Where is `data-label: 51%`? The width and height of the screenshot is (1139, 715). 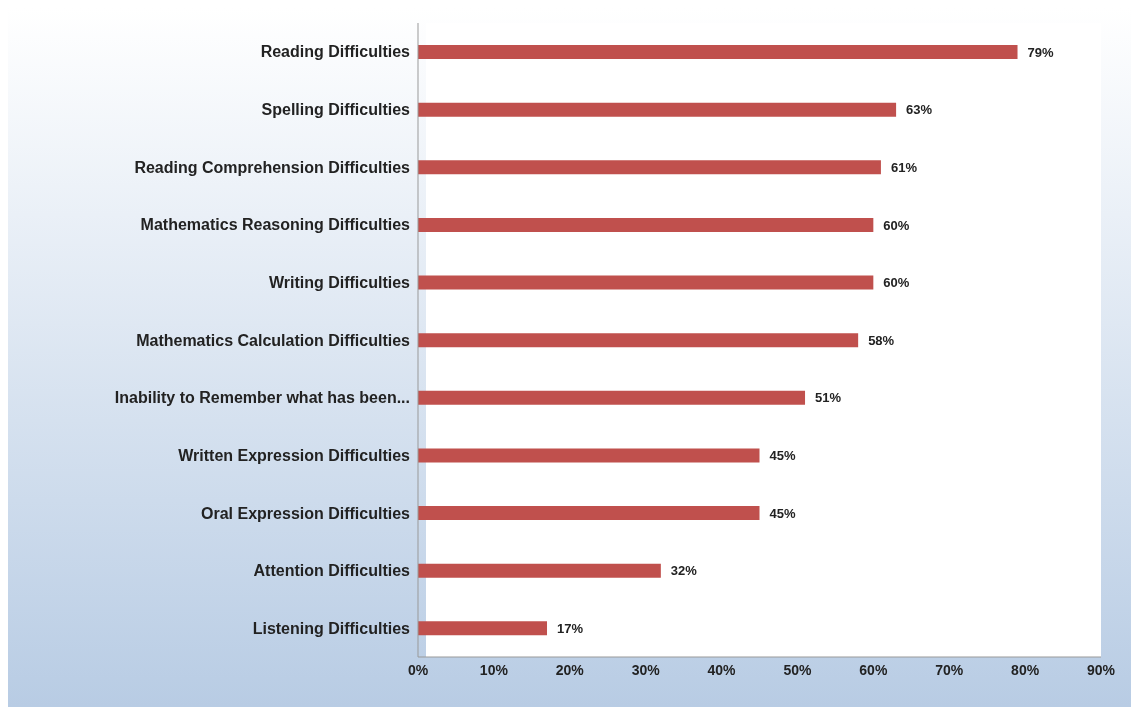
data-label: 51% is located at coordinates (828, 398).